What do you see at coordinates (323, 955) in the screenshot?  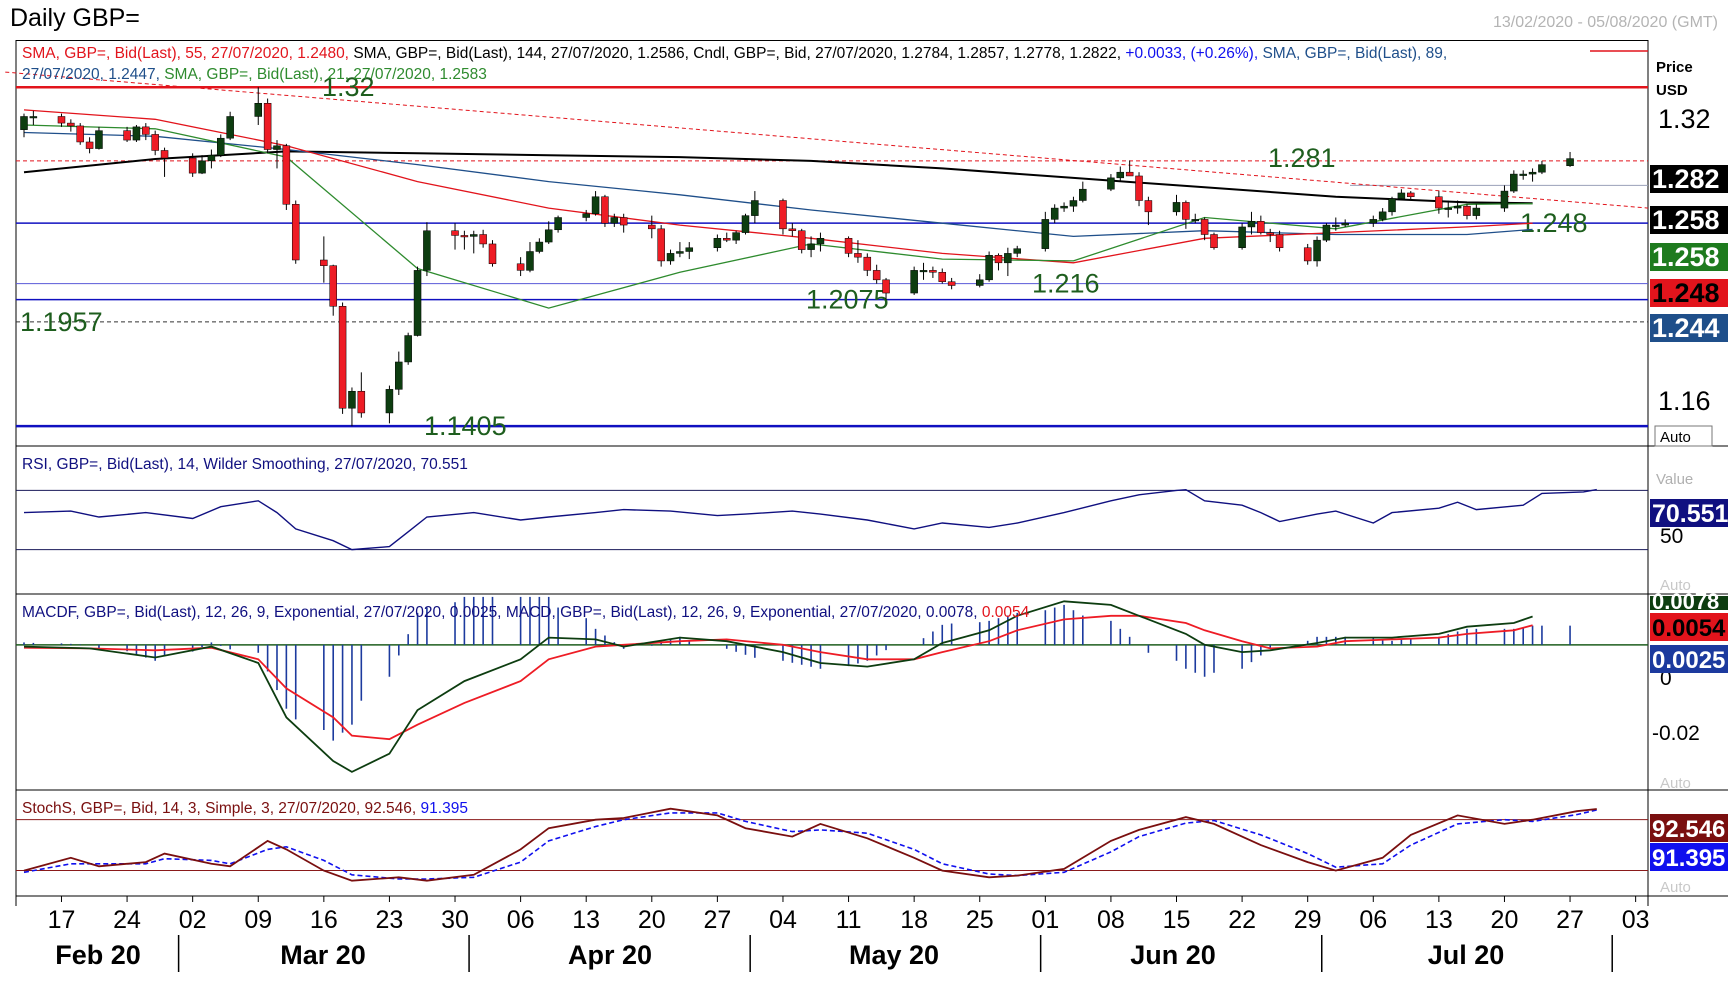 I see `month-label: Mar 20` at bounding box center [323, 955].